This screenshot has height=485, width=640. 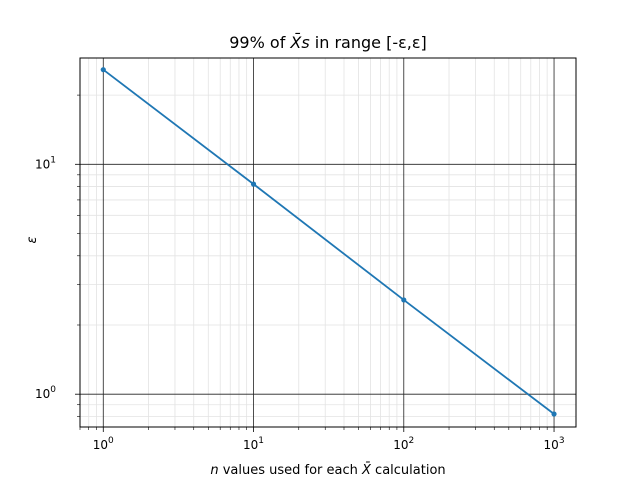 What do you see at coordinates (403, 444) in the screenshot?
I see `x-tick-label: 10²` at bounding box center [403, 444].